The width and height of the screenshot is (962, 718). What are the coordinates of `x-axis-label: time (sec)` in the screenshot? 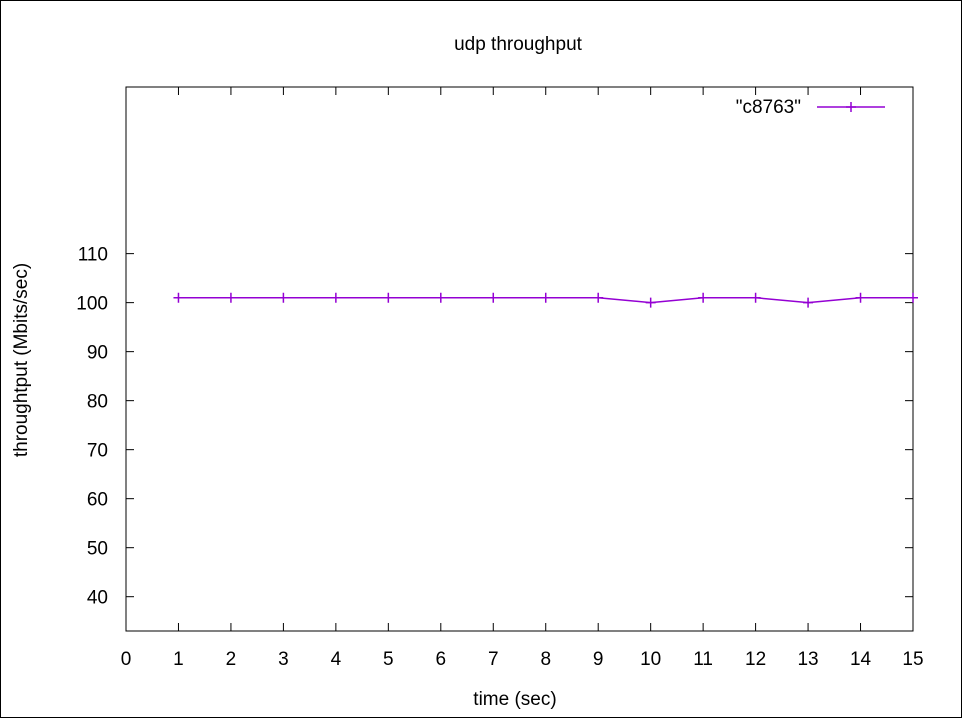 It's located at (514, 699).